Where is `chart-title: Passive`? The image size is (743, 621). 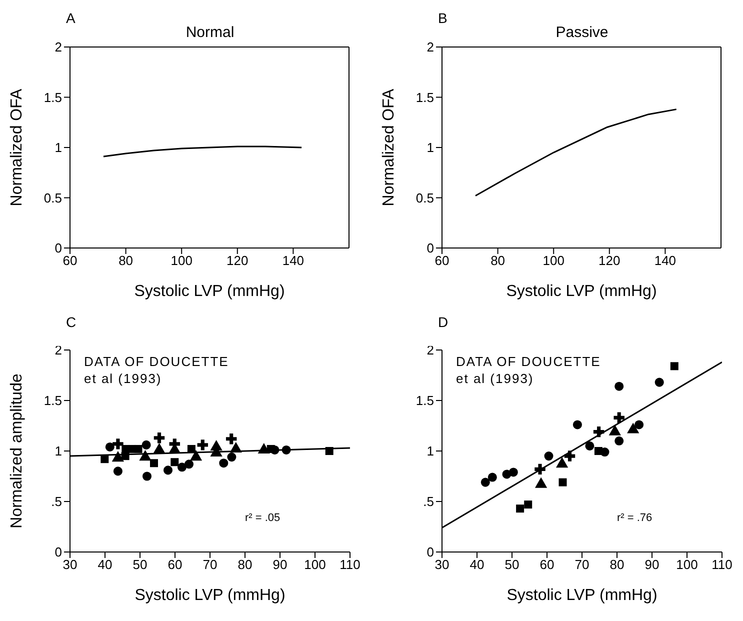
chart-title: Passive is located at coordinates (582, 32).